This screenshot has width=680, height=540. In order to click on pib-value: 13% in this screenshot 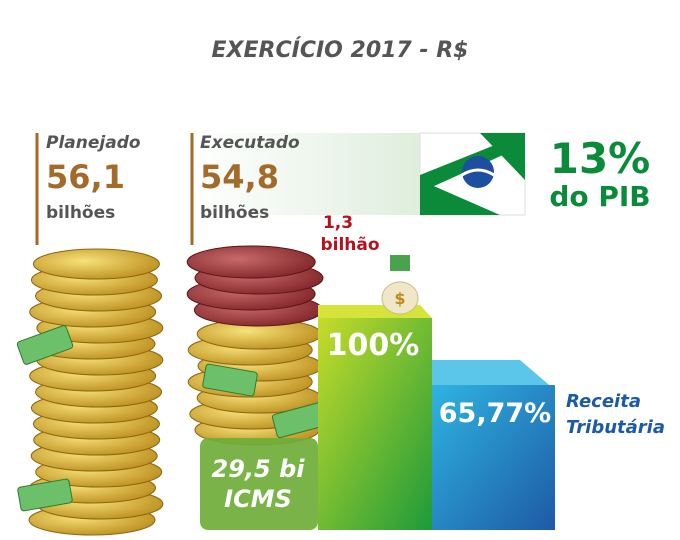, I will do `click(600, 158)`.